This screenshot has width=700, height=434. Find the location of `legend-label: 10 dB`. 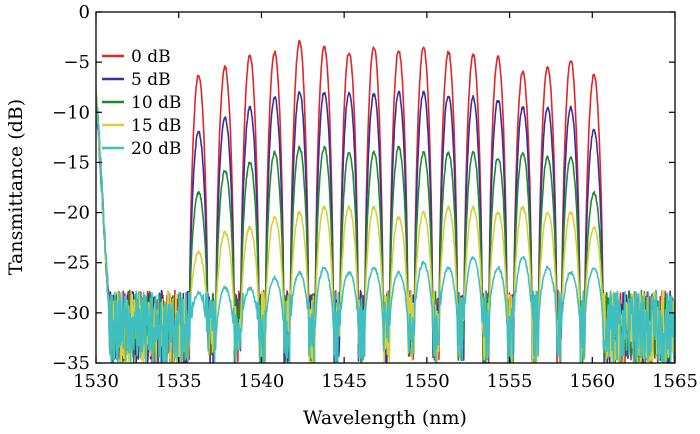

legend-label: 10 dB is located at coordinates (156, 103).